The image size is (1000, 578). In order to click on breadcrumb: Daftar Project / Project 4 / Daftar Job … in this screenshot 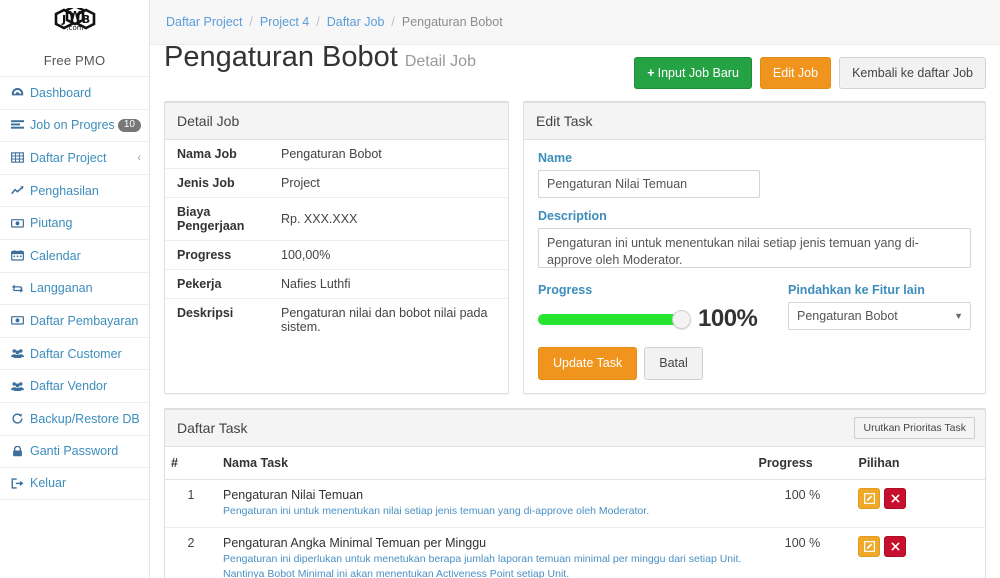, I will do `click(575, 22)`.